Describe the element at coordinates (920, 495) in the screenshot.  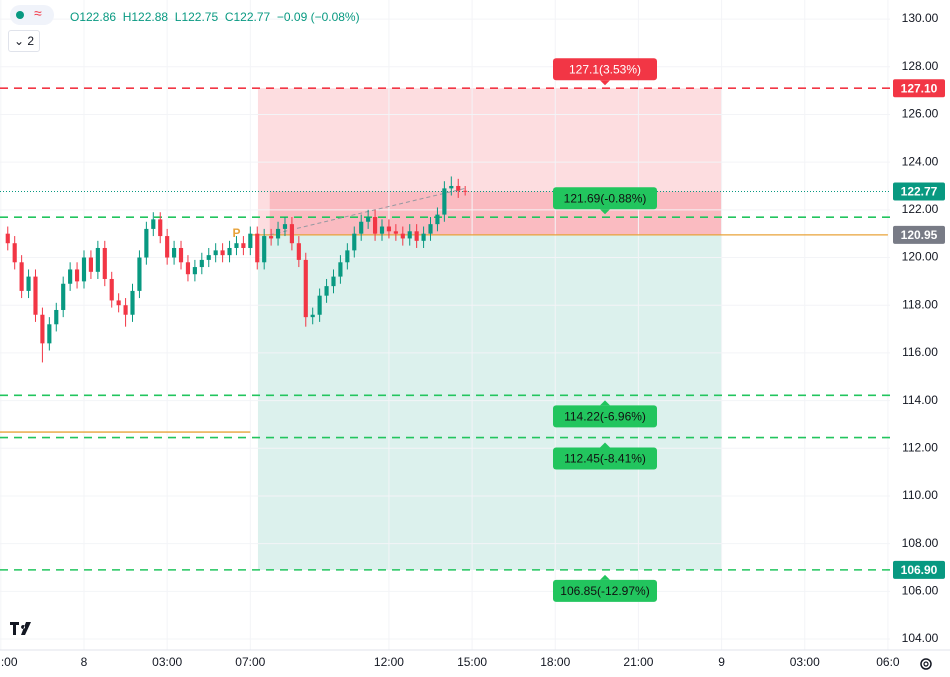
I see `y-tick-label: 110.00` at that location.